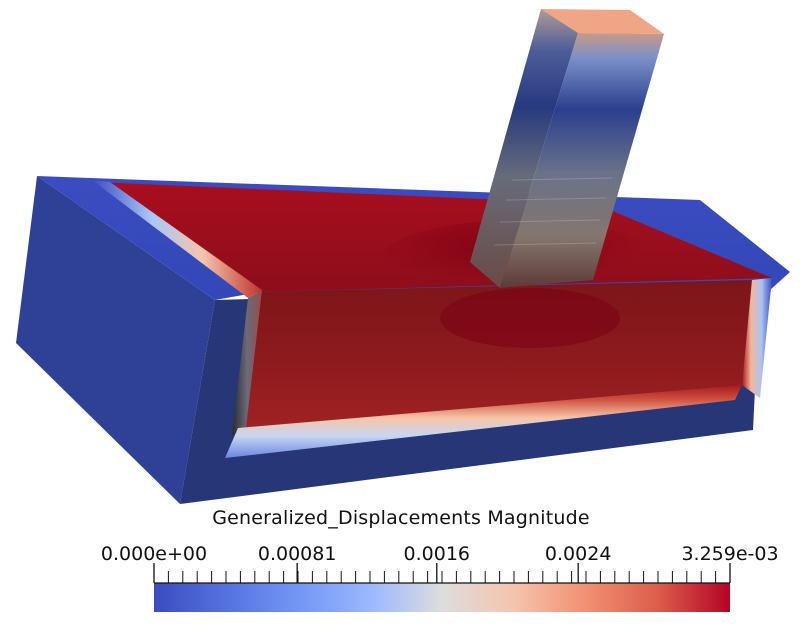  I want to click on colorbar-title: Generalized_Displacements Magnitude, so click(401, 518).